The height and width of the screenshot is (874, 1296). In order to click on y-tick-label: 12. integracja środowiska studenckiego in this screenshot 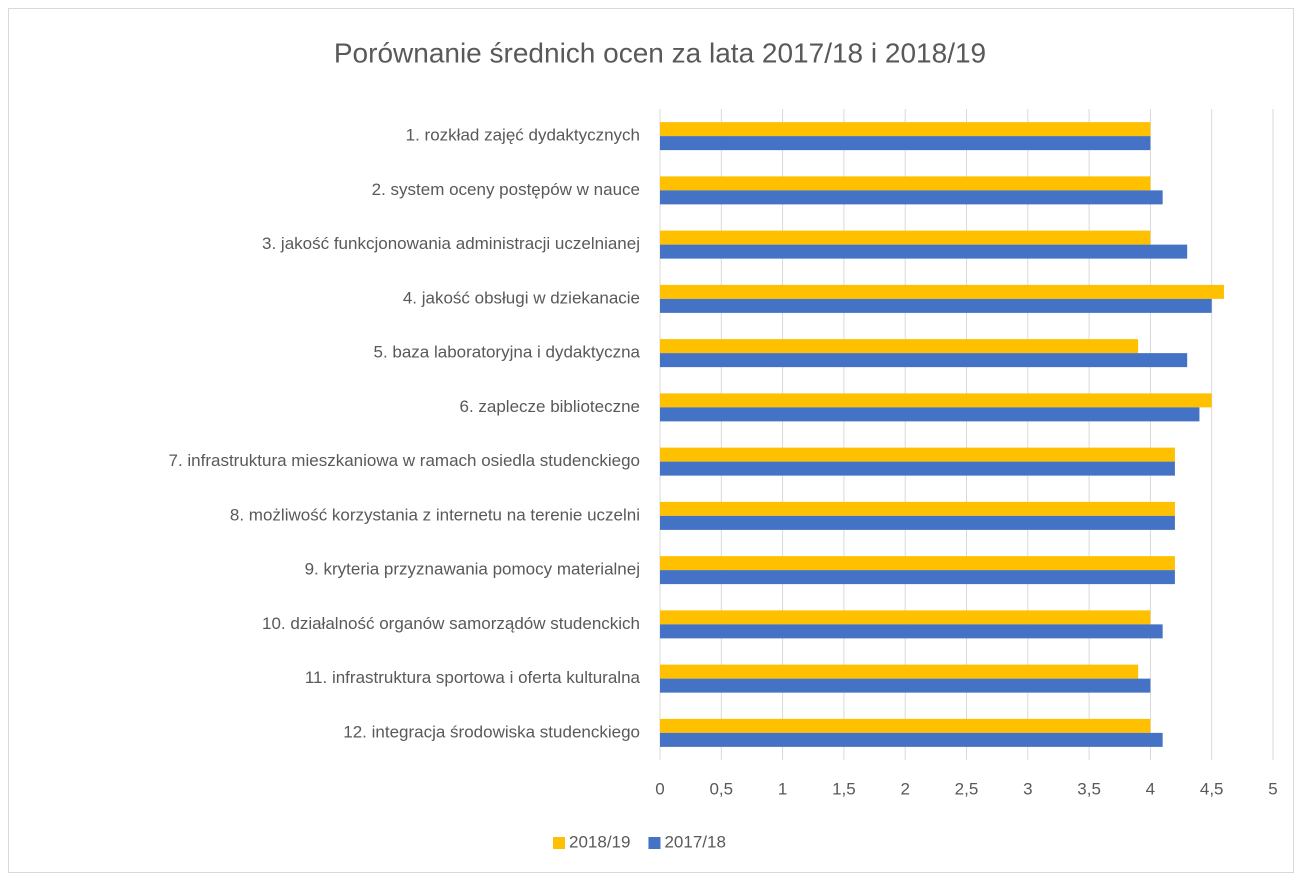, I will do `click(491, 731)`.